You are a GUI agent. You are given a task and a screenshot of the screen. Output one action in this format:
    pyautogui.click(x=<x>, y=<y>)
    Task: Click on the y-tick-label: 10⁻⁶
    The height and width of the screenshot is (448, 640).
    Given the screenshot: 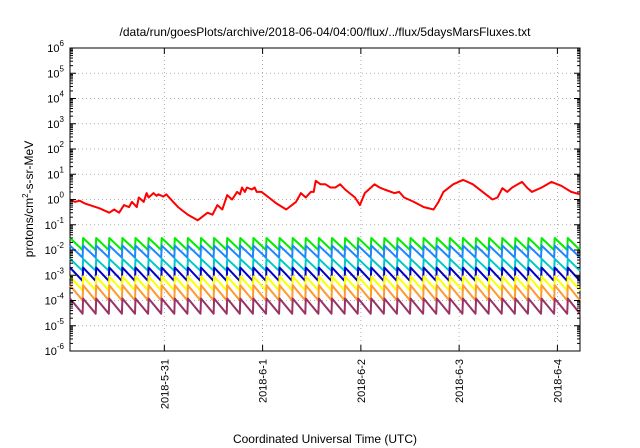 What is the action you would take?
    pyautogui.click(x=55, y=350)
    